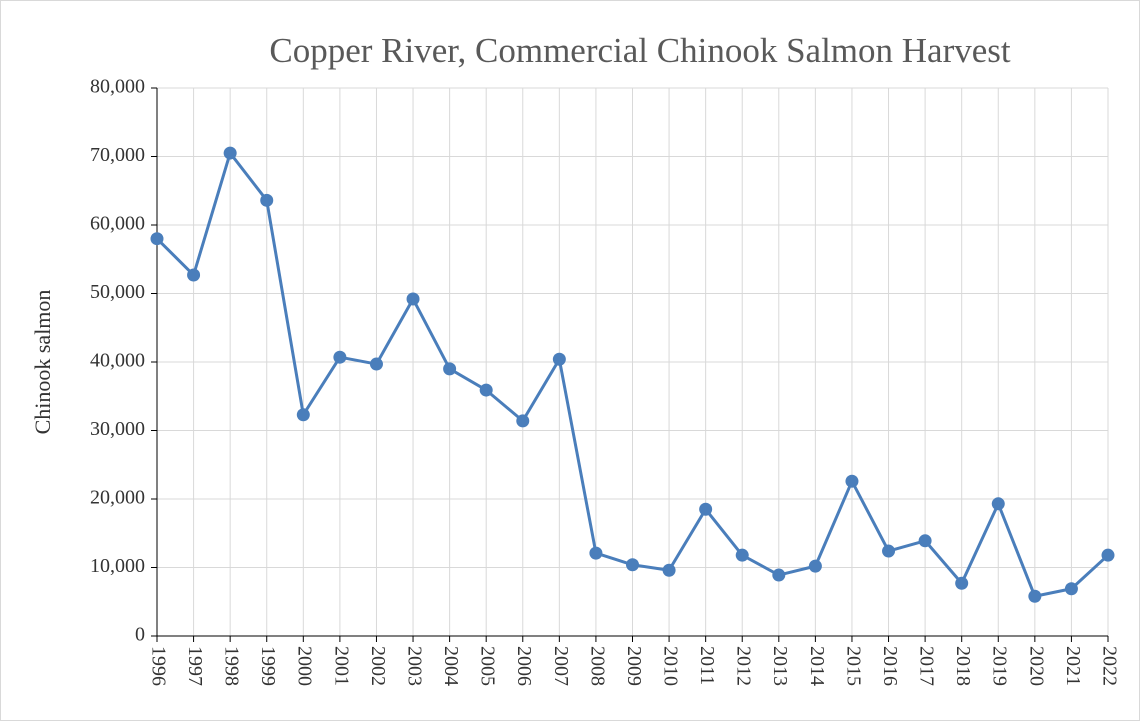  What do you see at coordinates (268, 666) in the screenshot?
I see `x-tick-label: 1999` at bounding box center [268, 666].